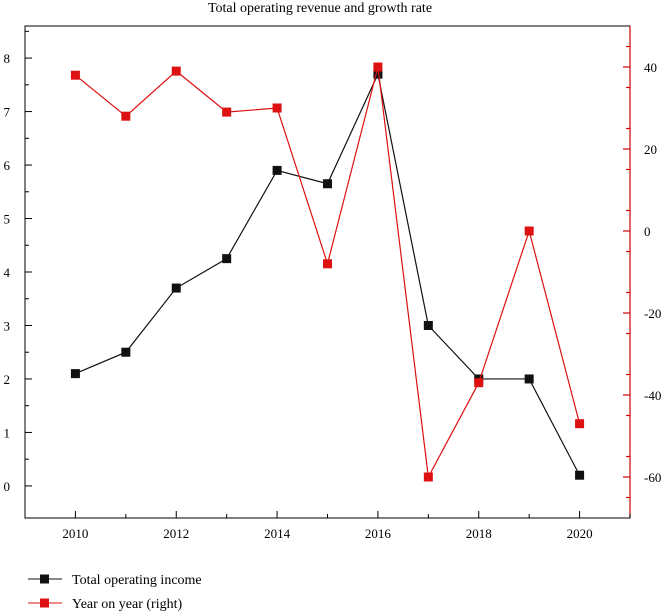 This screenshot has height=614, width=672. Describe the element at coordinates (650, 67) in the screenshot. I see `y-right-tick-label: 40` at that location.